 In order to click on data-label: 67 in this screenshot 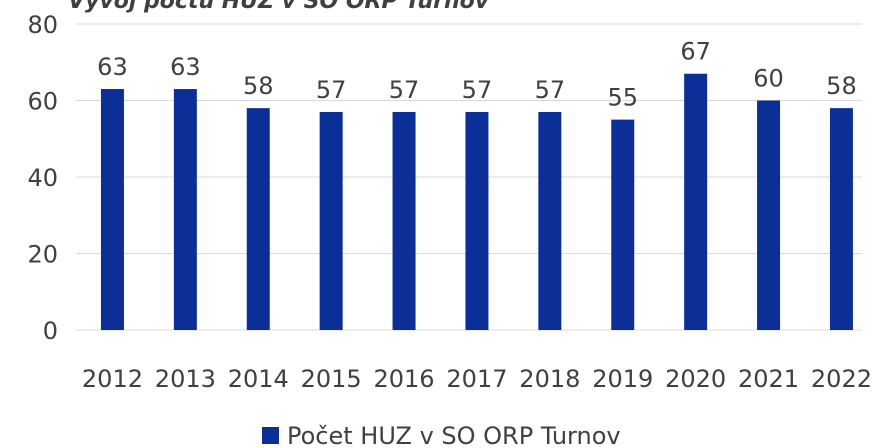, I will do `click(695, 52)`.